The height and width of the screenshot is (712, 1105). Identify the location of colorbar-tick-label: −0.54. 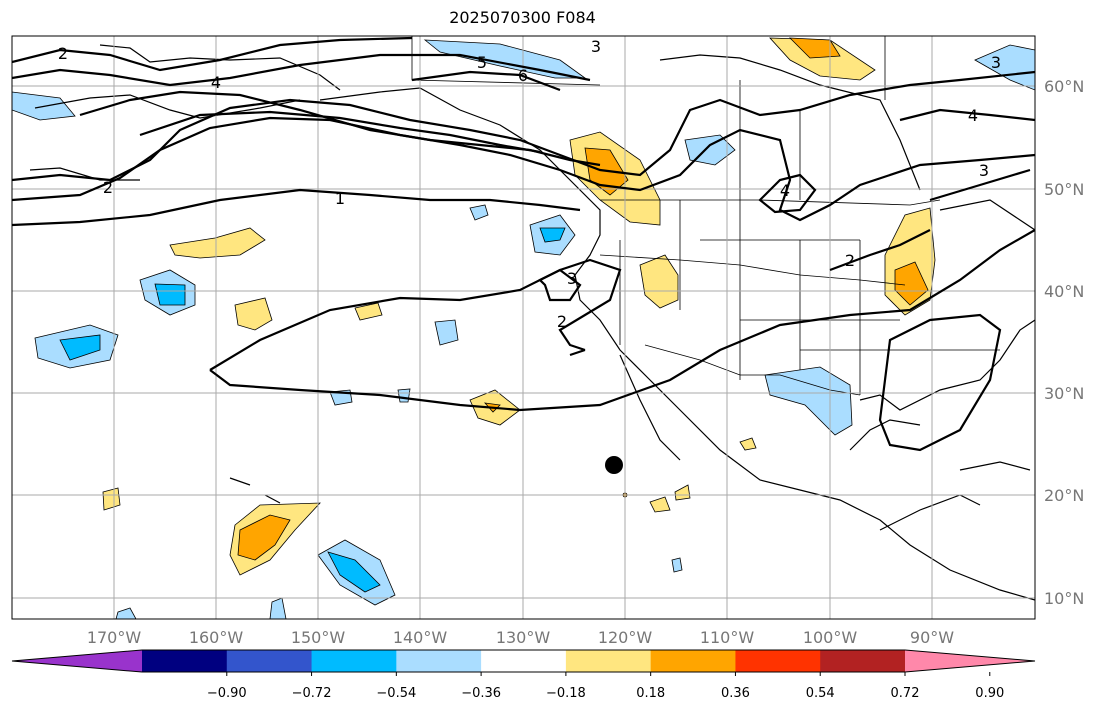
(396, 693).